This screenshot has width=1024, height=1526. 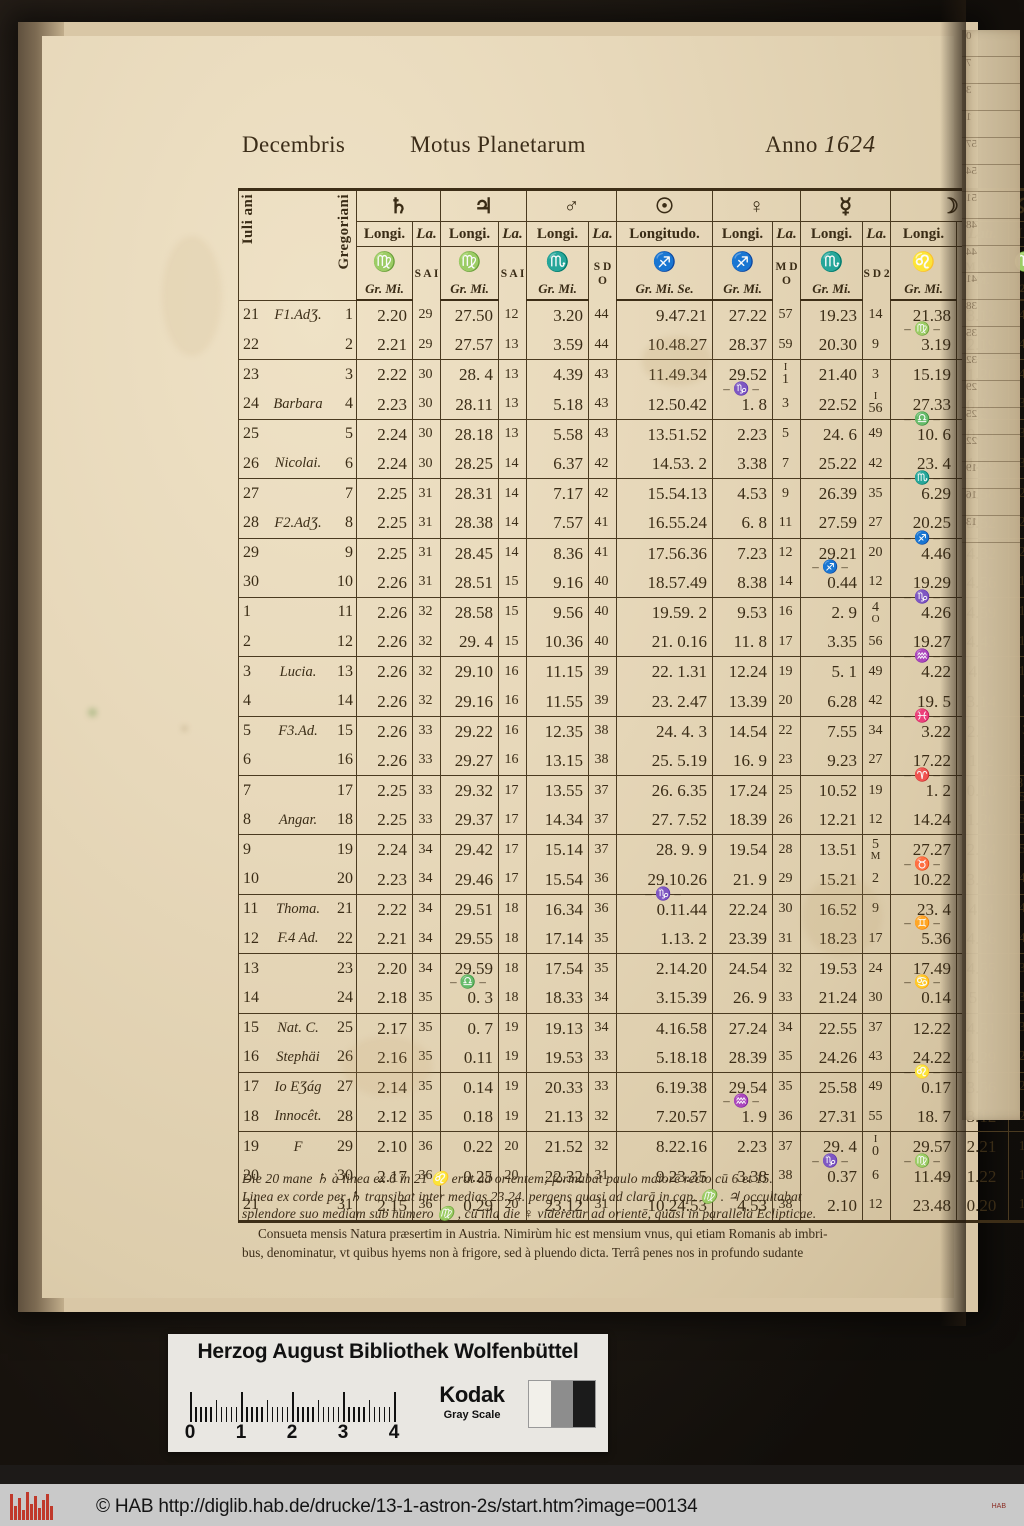 I want to click on kodak-subtitle: Gray Scale, so click(x=472, y=1415).